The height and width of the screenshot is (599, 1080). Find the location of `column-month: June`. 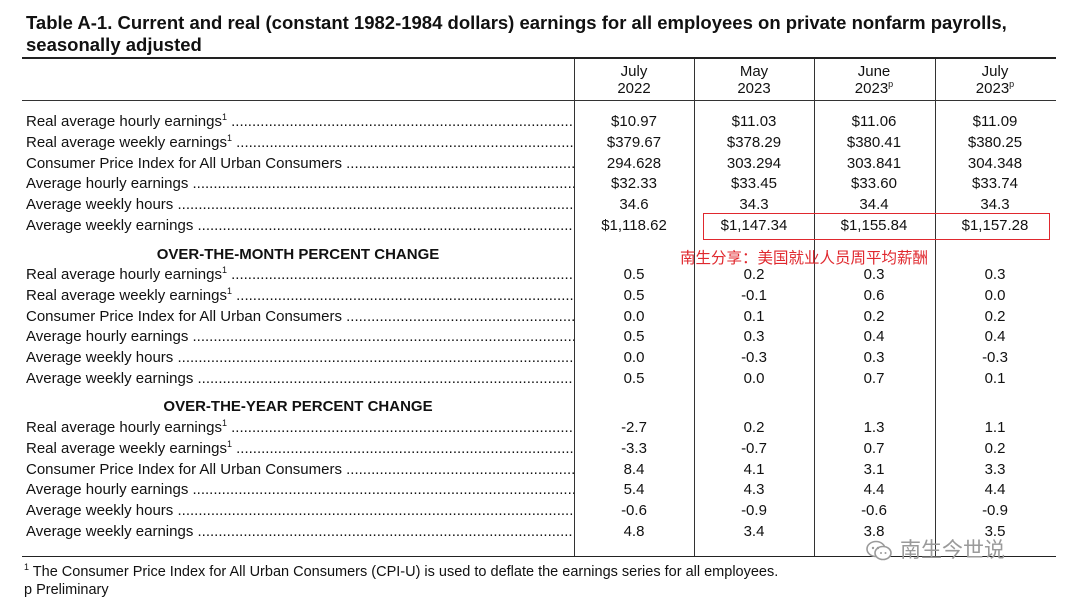

column-month: June is located at coordinates (874, 71).